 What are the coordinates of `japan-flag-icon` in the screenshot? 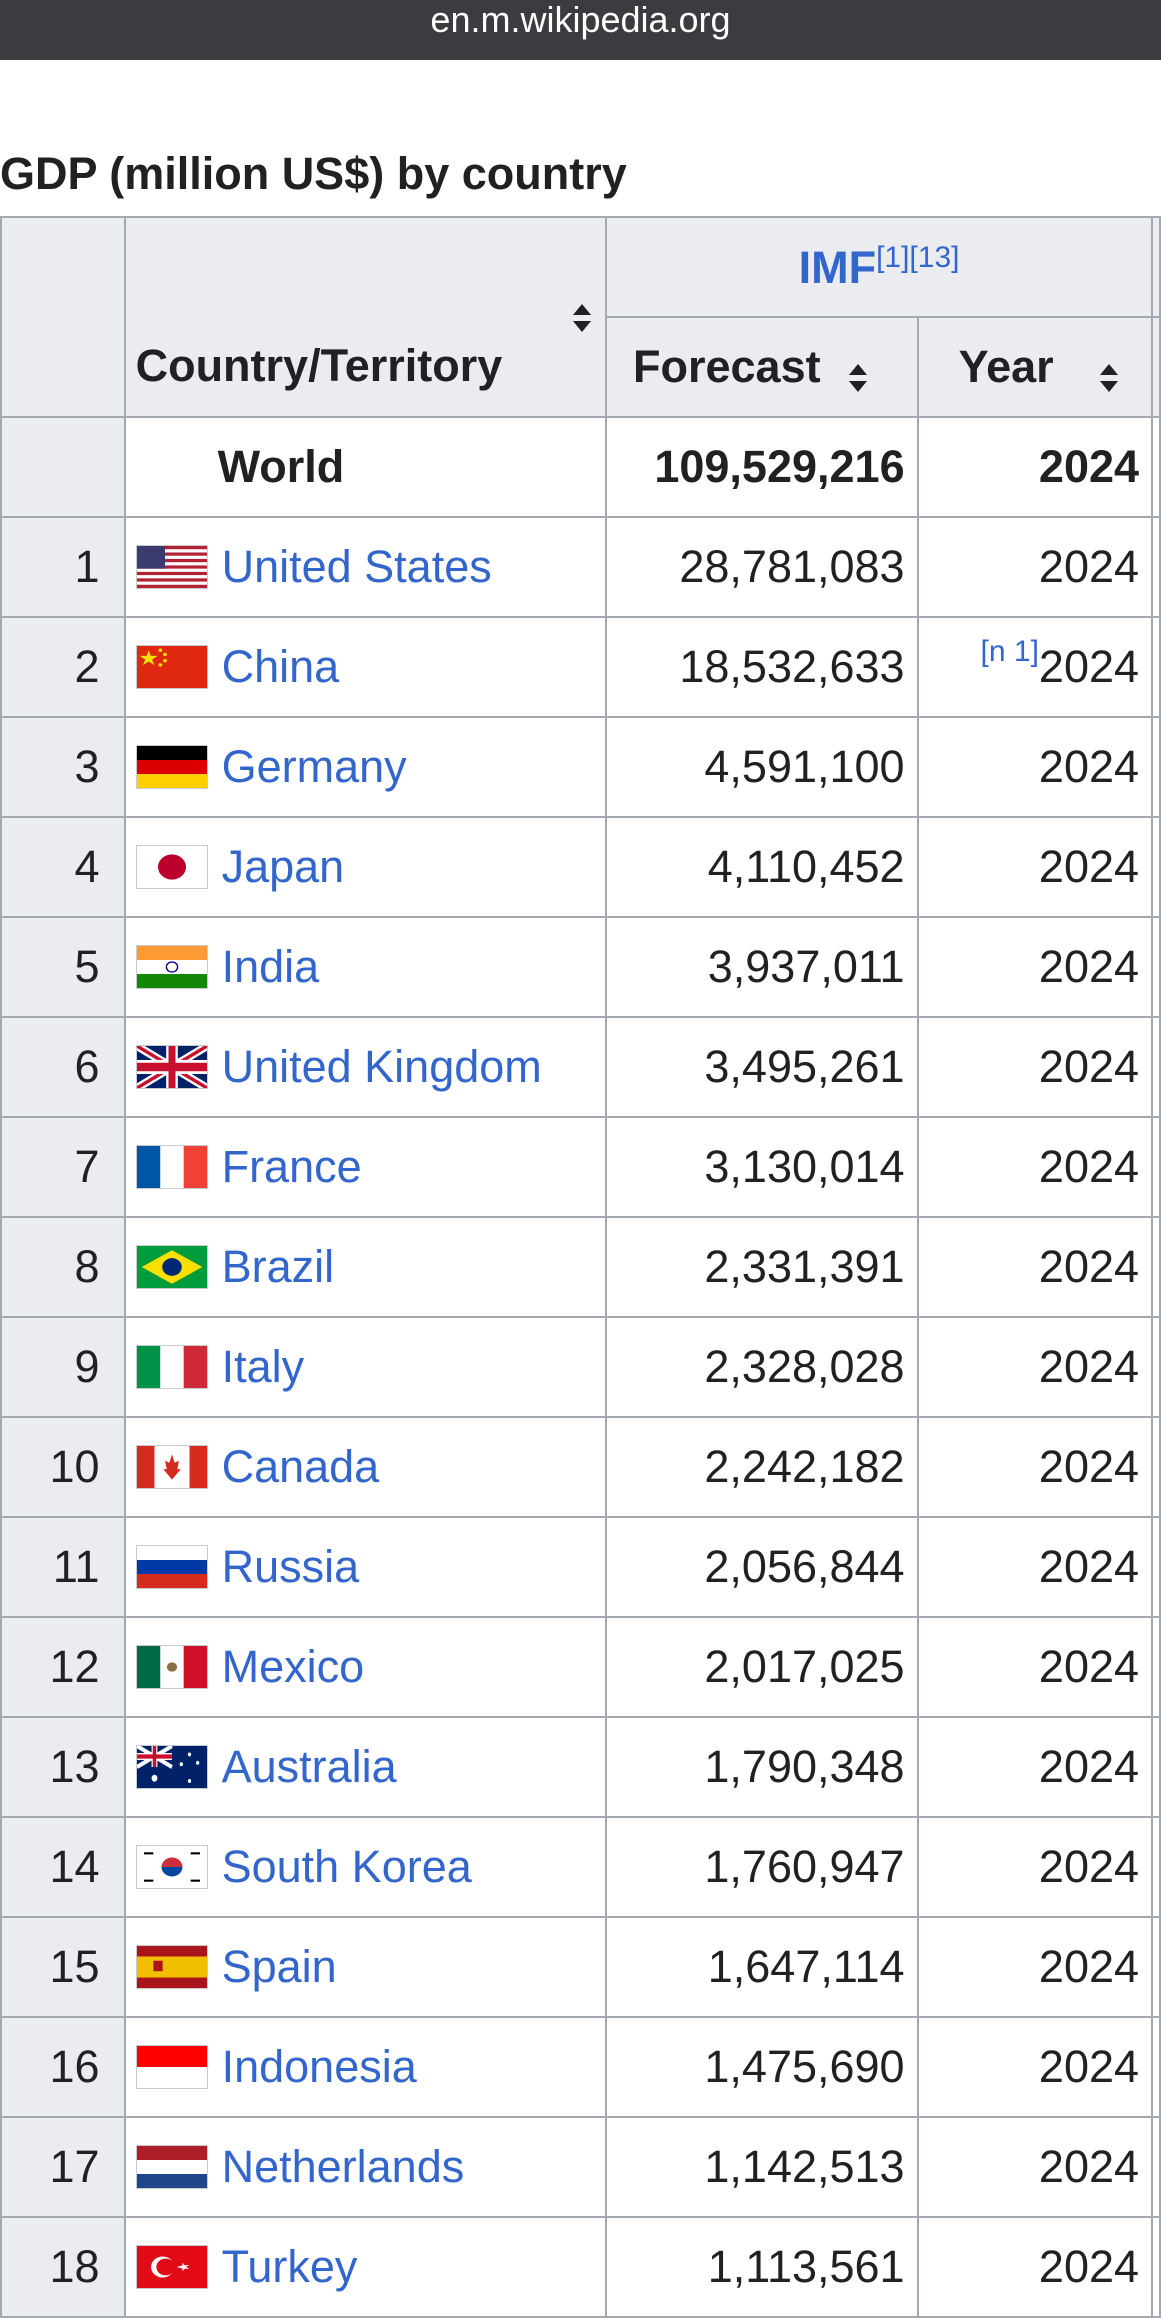 It's located at (171, 867).